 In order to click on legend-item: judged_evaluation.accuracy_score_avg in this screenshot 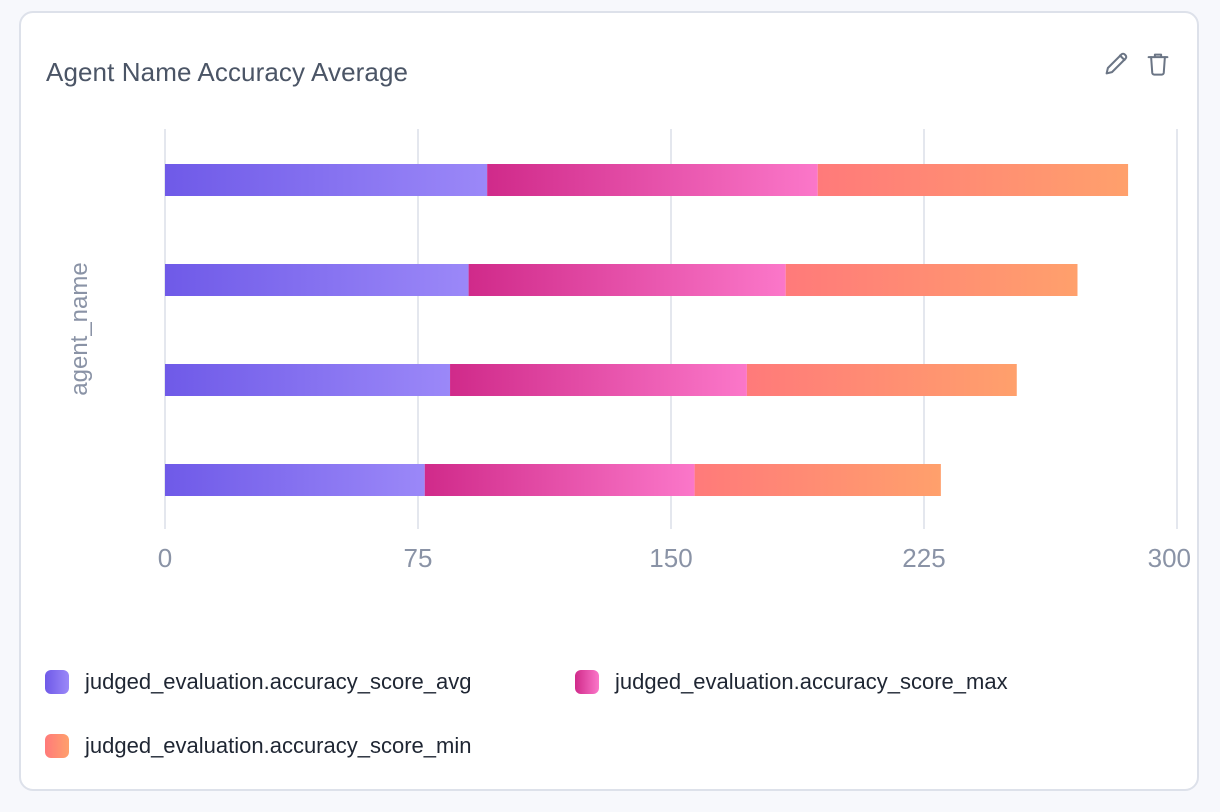, I will do `click(258, 682)`.